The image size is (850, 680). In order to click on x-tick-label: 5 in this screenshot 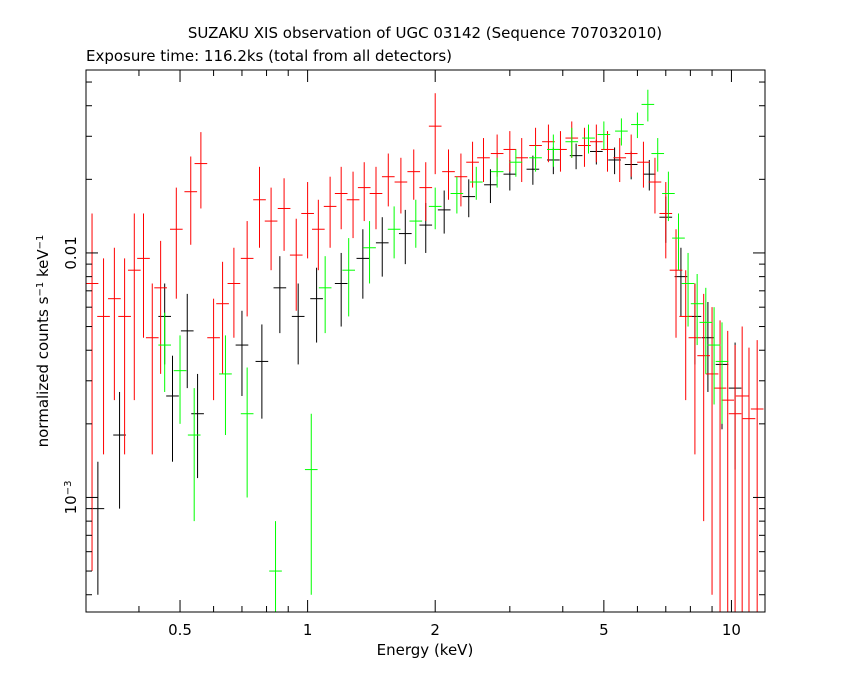, I will do `click(604, 630)`.